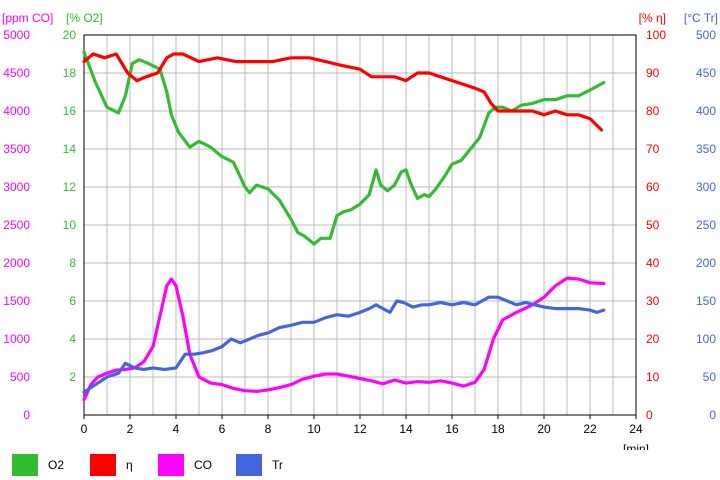  I want to click on y-tick-label-o2: 16, so click(70, 111).